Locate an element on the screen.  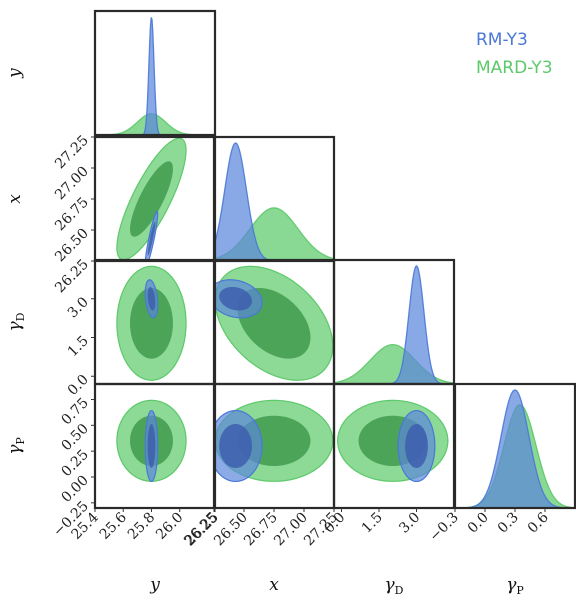
x-tick-label-x: 26.50 is located at coordinates (231, 530).